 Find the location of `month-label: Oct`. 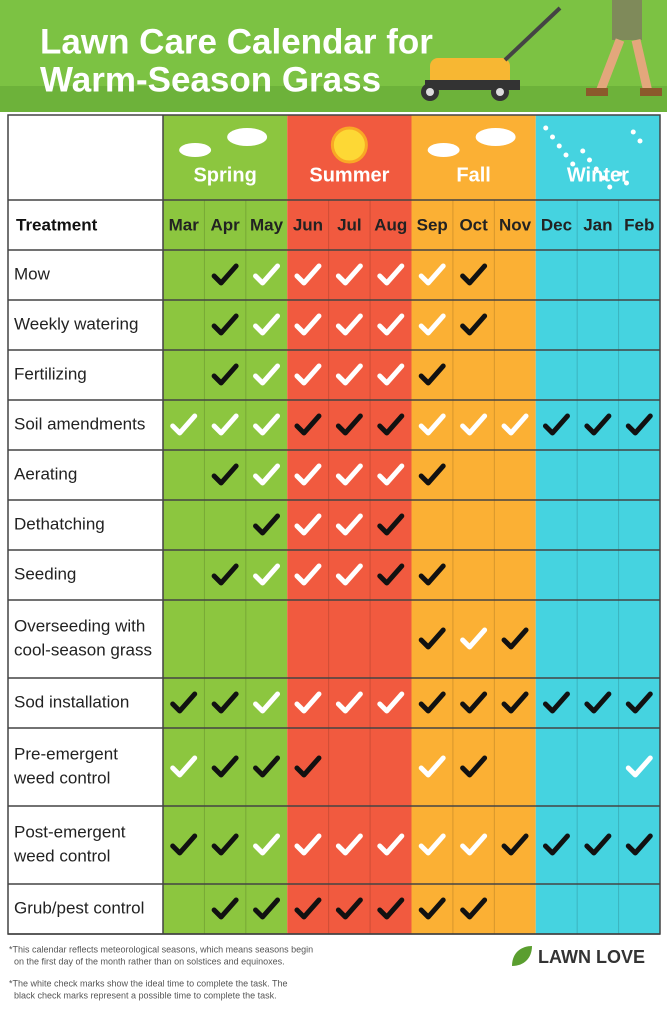

month-label: Oct is located at coordinates (473, 224).